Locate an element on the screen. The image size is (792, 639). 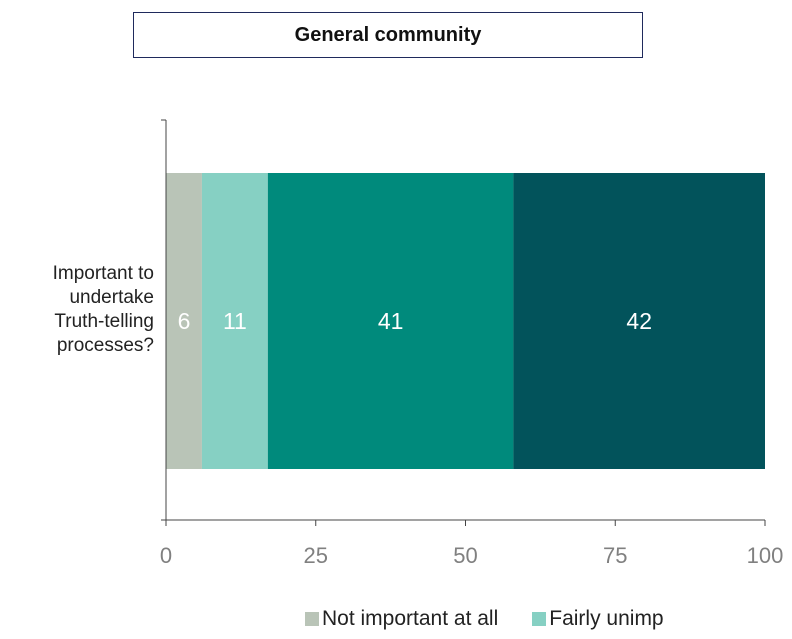
x-tick-label-100: 100 is located at coordinates (765, 555).